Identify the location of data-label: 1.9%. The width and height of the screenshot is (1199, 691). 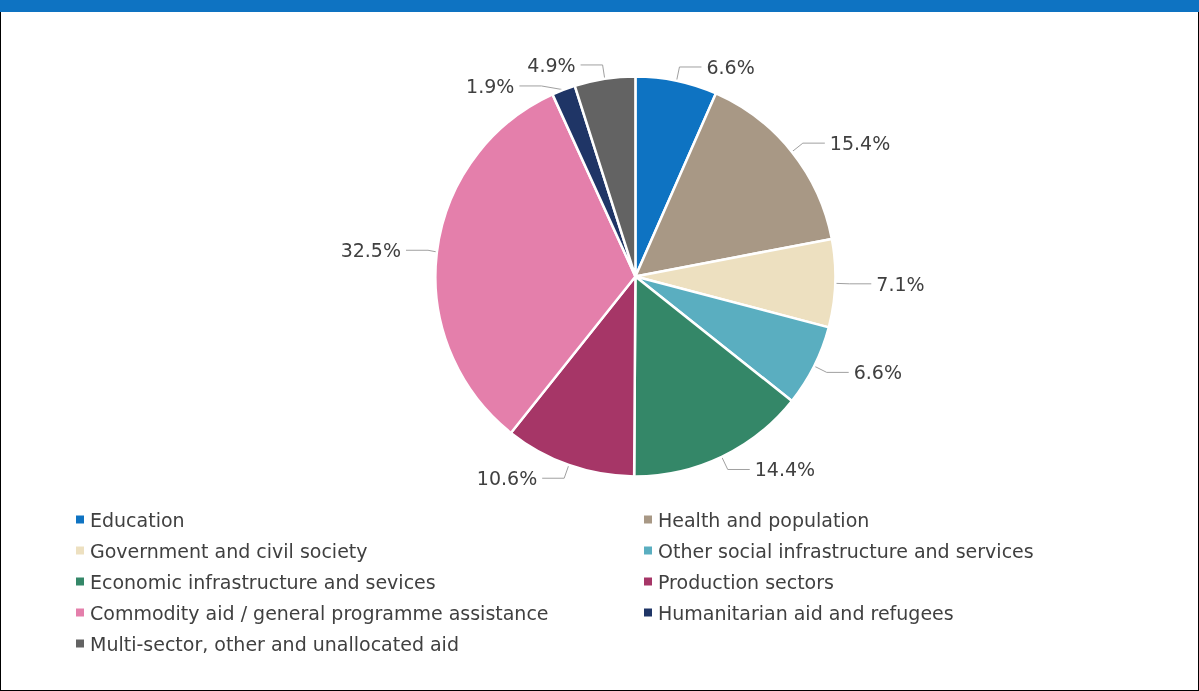
(490, 85).